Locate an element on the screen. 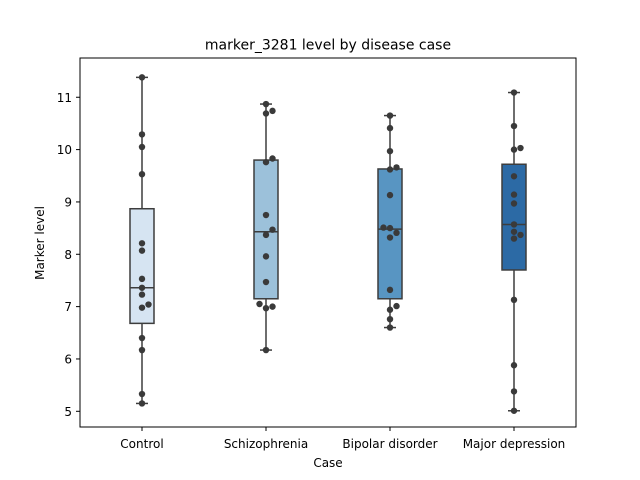  x-tick-label: Control is located at coordinates (141, 444).